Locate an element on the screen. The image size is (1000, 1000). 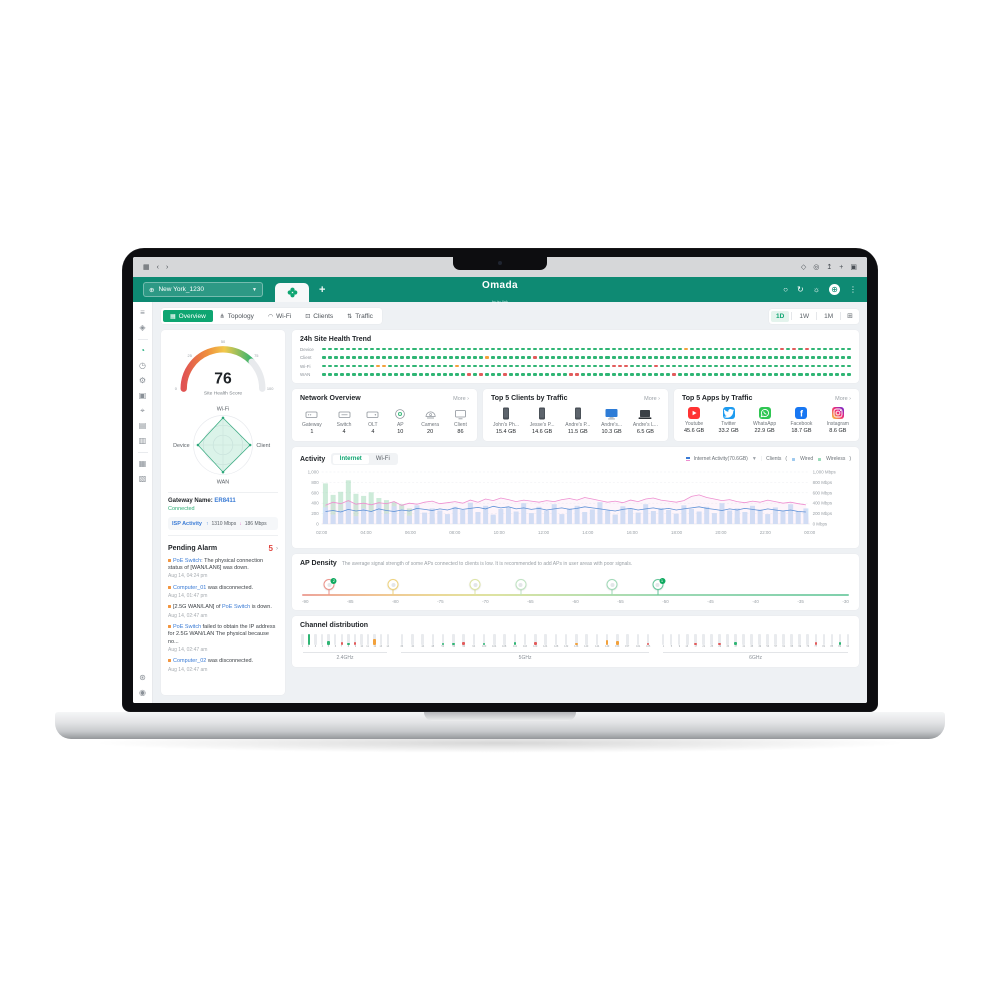
settings-icon: ⚙ is located at coordinates (142, 380).